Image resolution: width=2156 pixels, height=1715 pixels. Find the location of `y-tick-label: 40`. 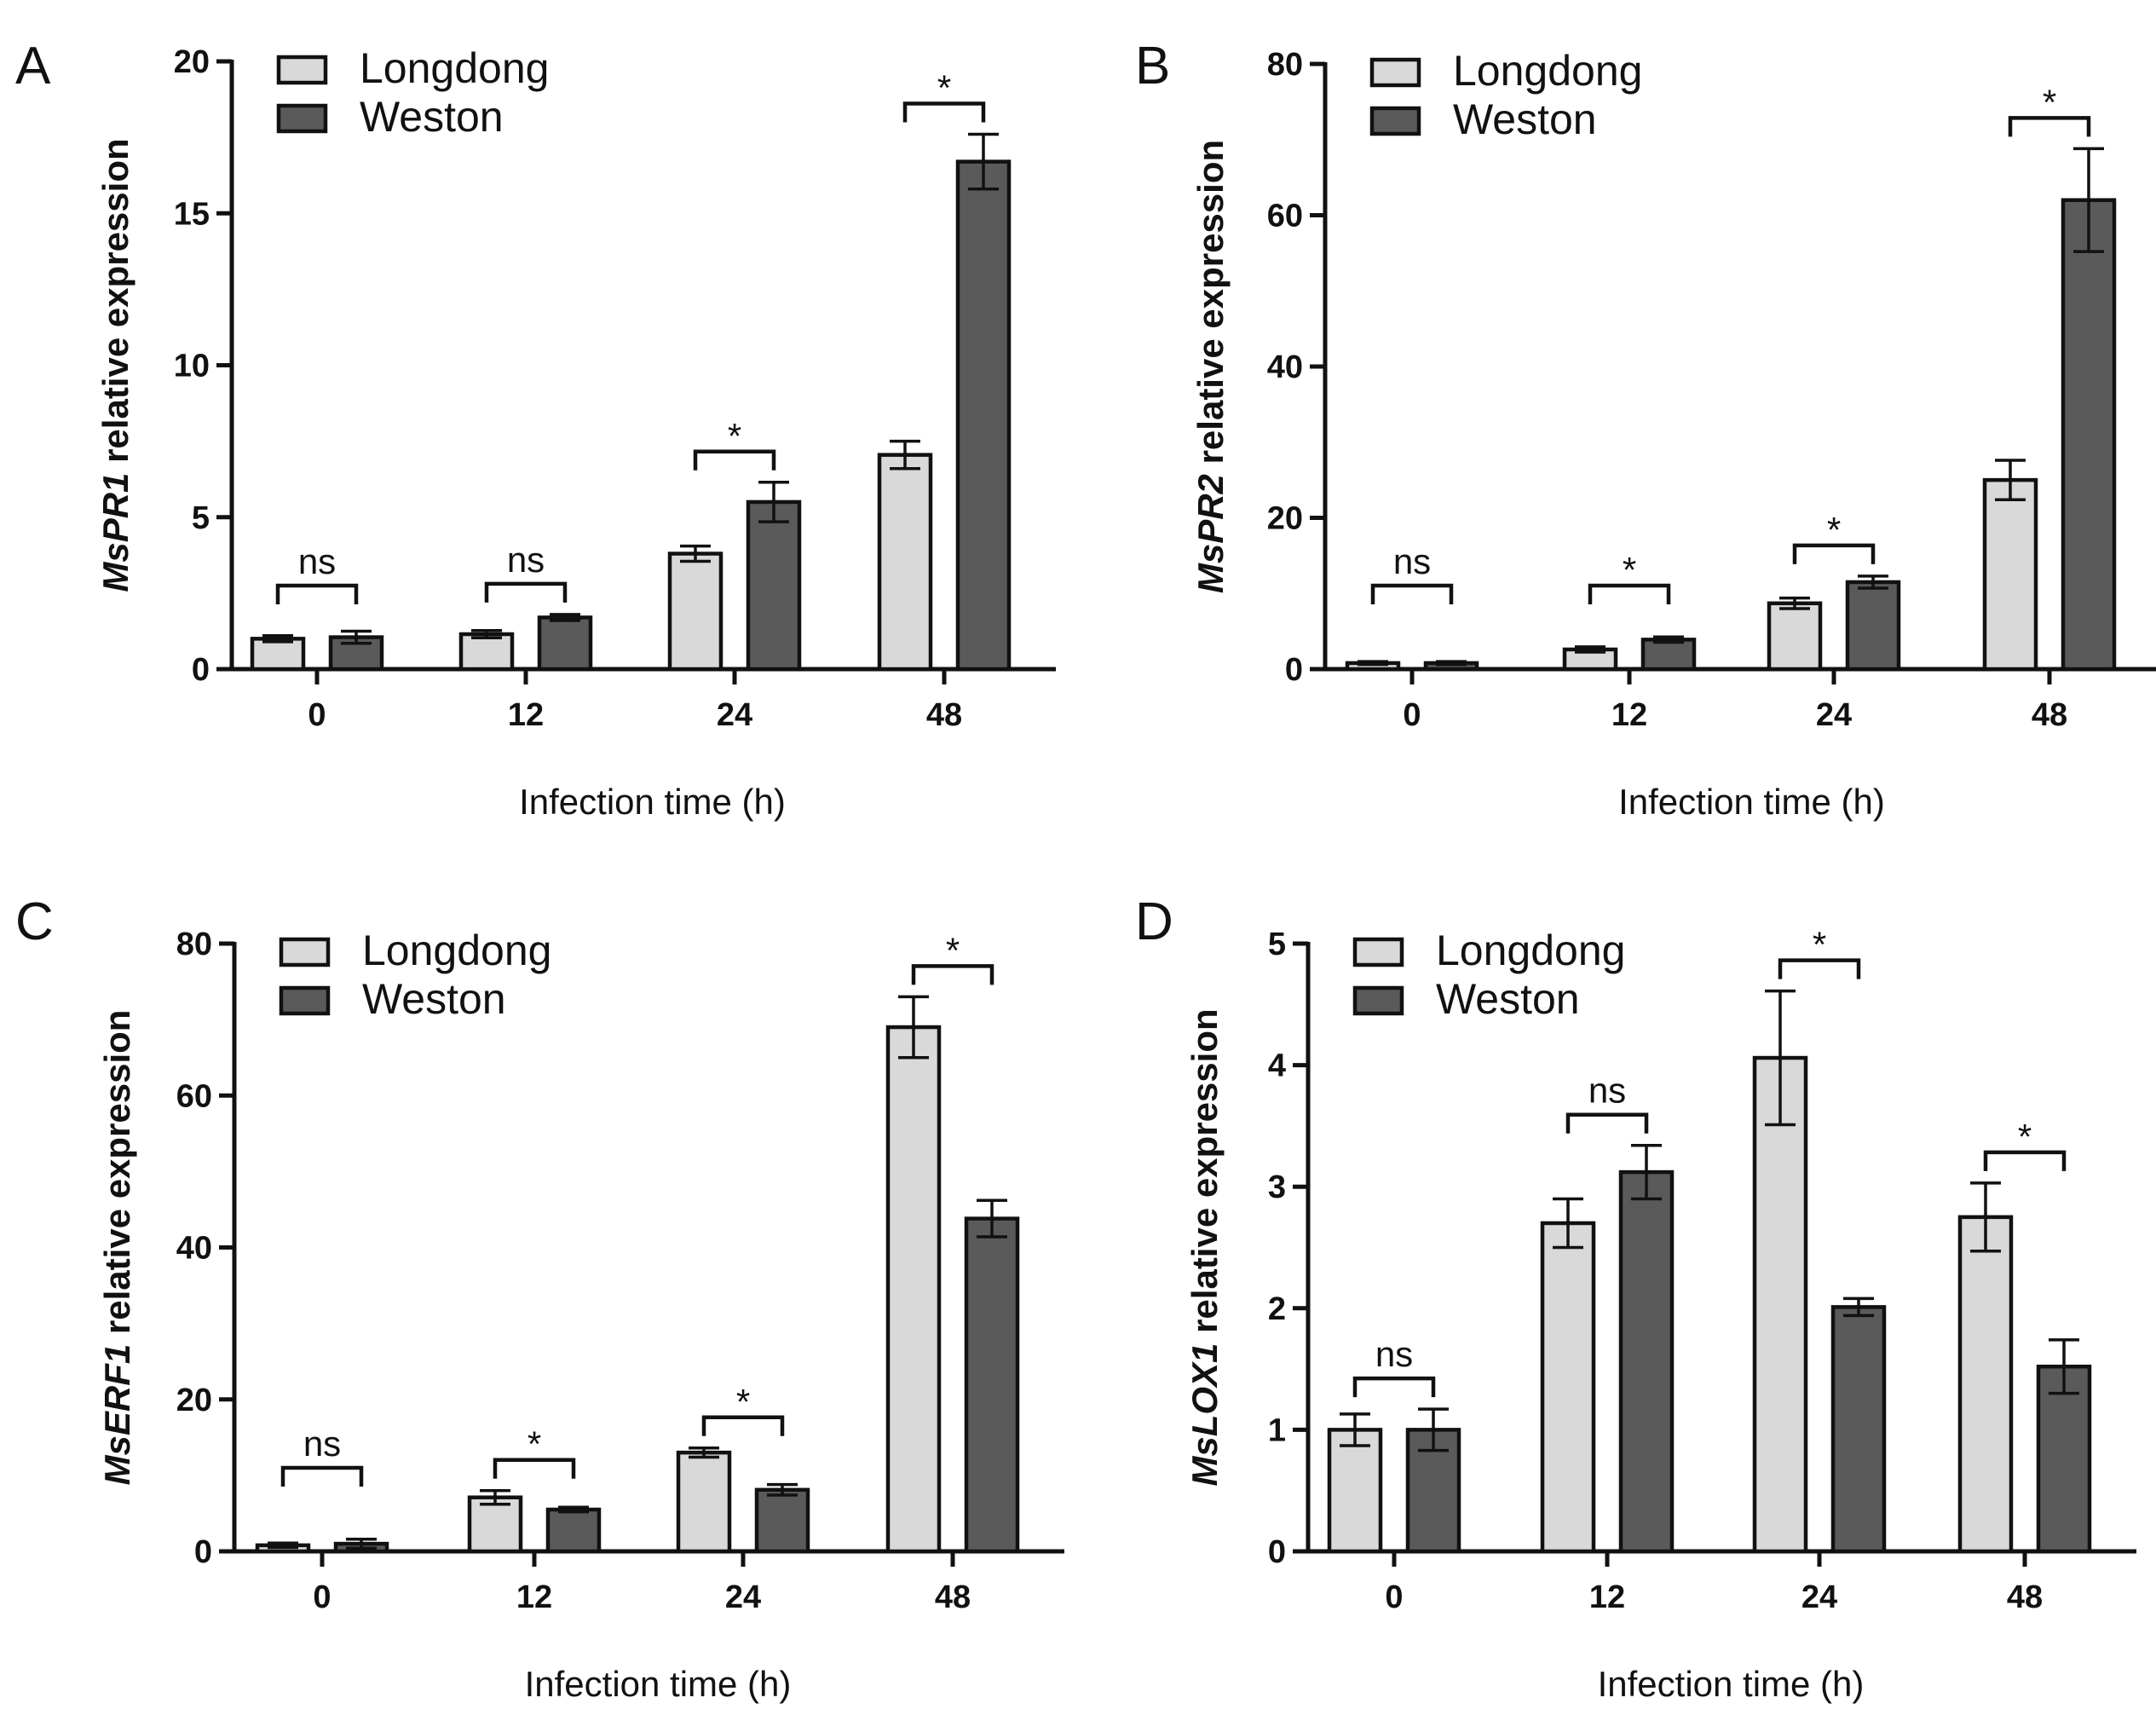

y-tick-label: 40 is located at coordinates (194, 1249).